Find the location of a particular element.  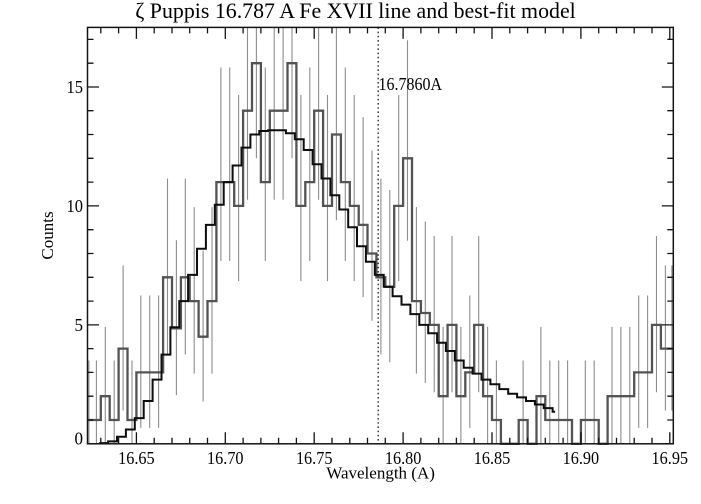

svg-text: Counts is located at coordinates (47, 235).